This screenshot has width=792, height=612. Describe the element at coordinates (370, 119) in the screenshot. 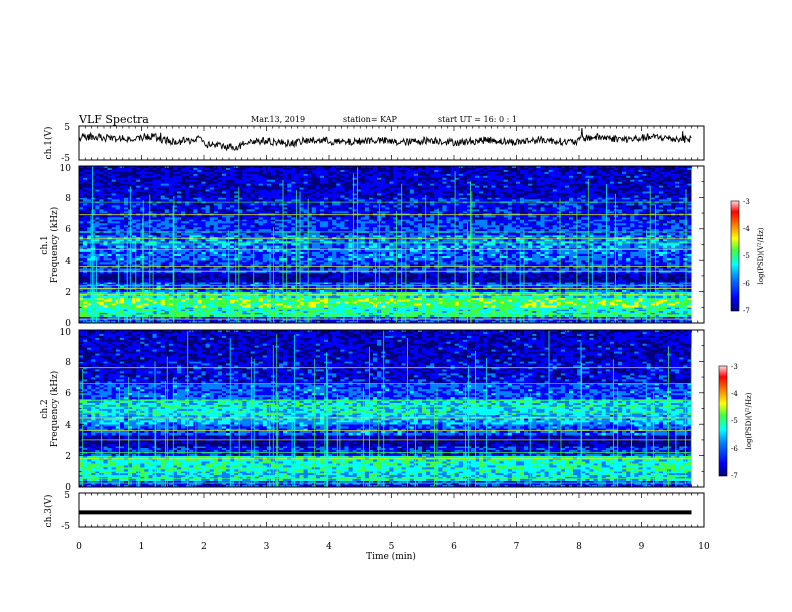

I see `station-label: station= KAP` at that location.